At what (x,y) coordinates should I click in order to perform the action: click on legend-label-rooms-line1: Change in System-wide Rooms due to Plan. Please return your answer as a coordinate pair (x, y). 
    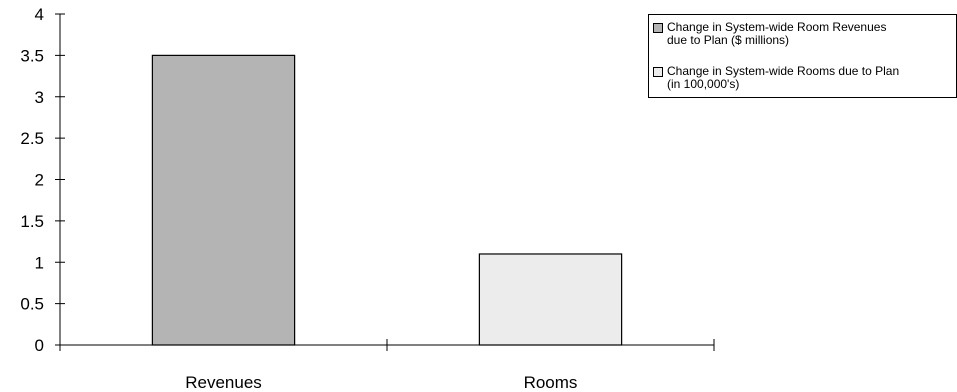
    Looking at the image, I should click on (783, 71).